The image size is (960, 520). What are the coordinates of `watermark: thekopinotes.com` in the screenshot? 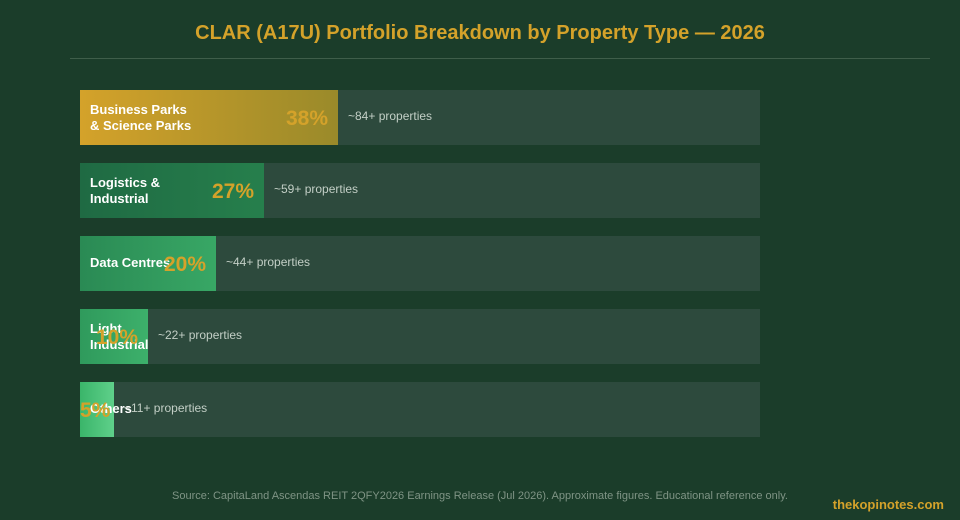 It's located at (888, 504).